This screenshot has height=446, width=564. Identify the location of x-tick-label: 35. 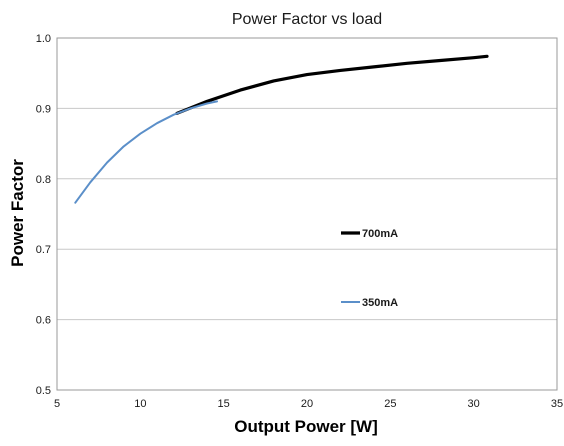
(557, 404).